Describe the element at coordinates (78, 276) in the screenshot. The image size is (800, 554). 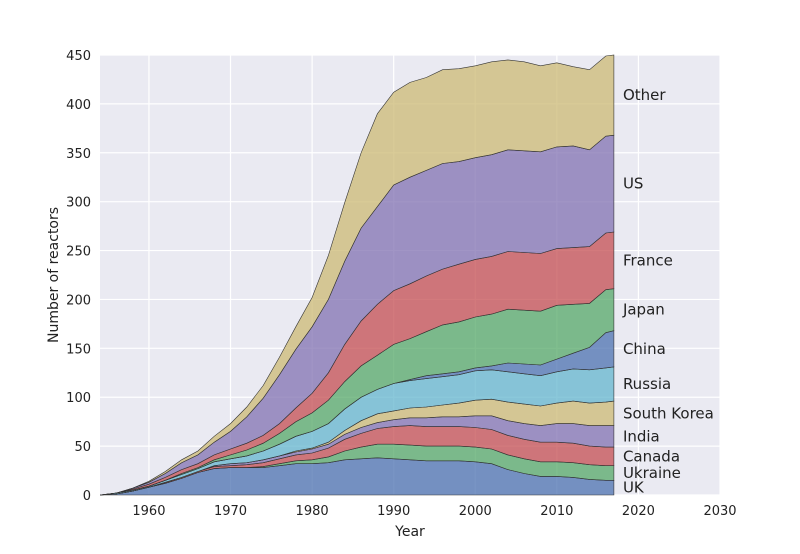
I see `y-tick-labels: 0 50 100 150 200 250 300 350 400 450` at that location.